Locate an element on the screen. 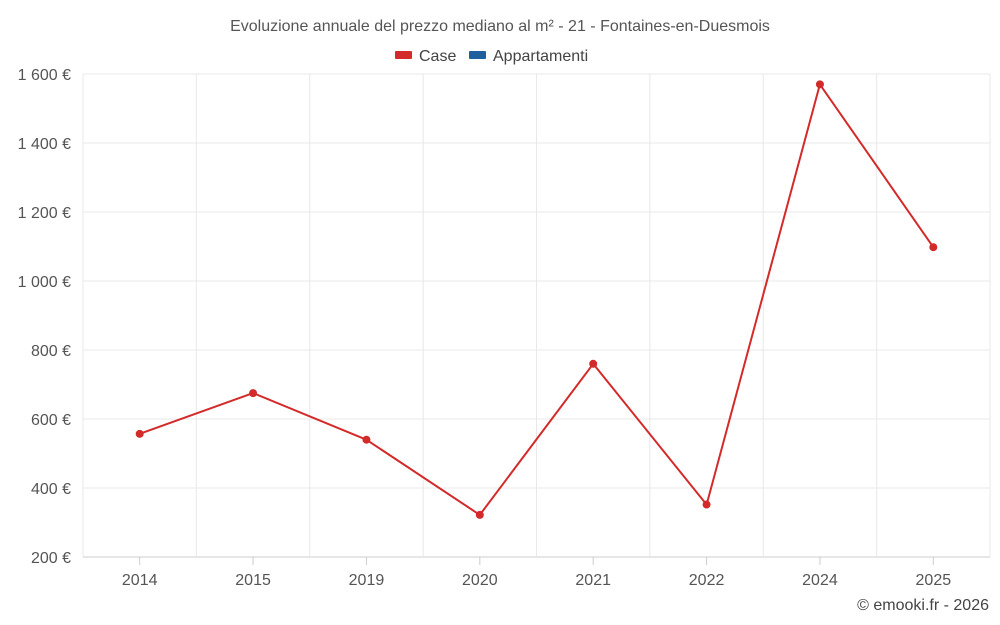 Image resolution: width=1000 pixels, height=625 pixels. x-tick-label: 2015 is located at coordinates (253, 580).